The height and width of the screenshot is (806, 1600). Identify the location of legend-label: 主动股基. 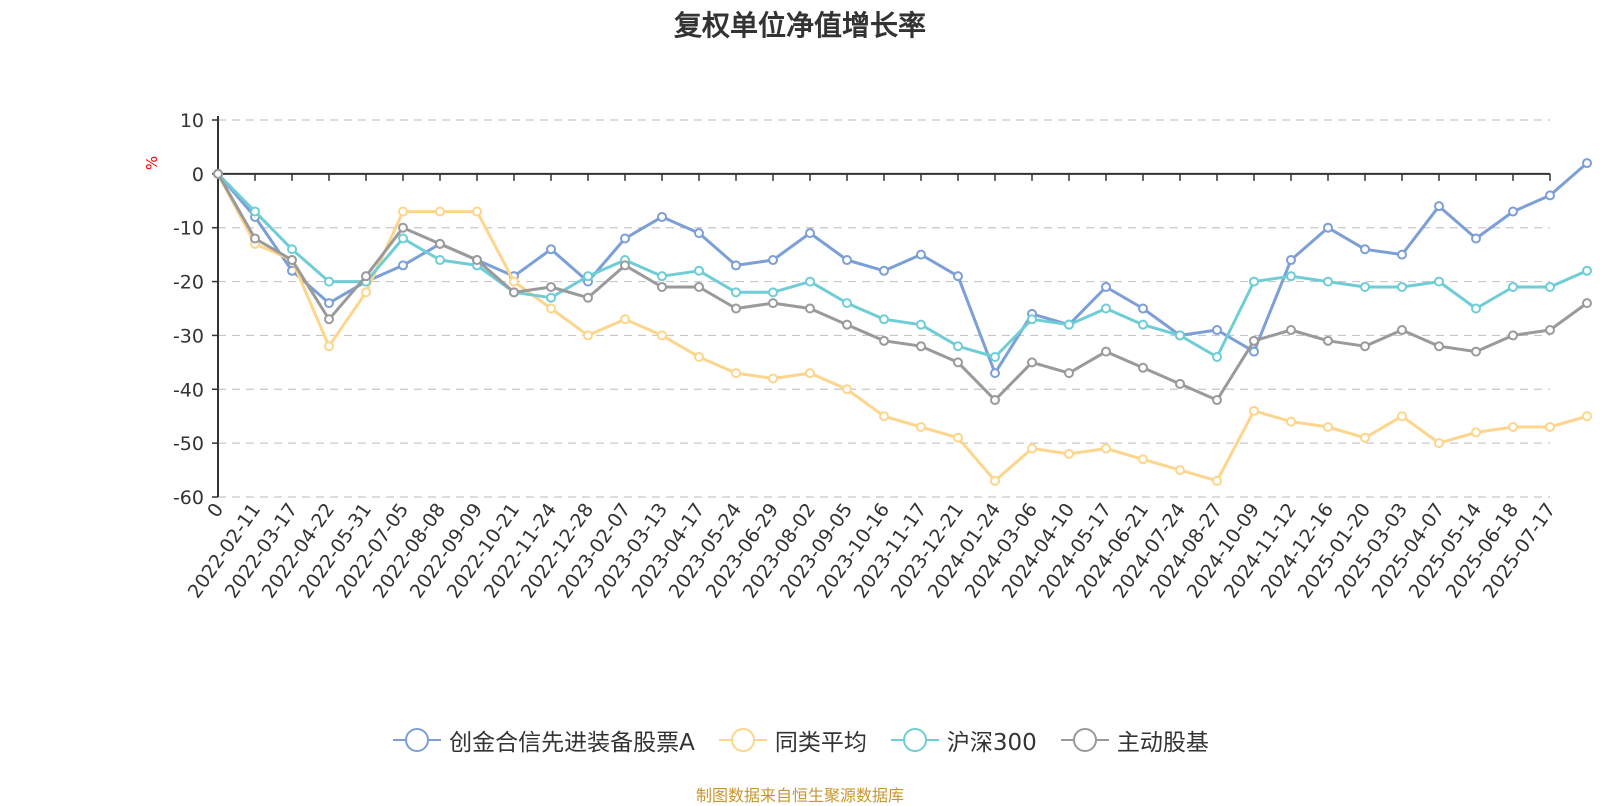
(1162, 743).